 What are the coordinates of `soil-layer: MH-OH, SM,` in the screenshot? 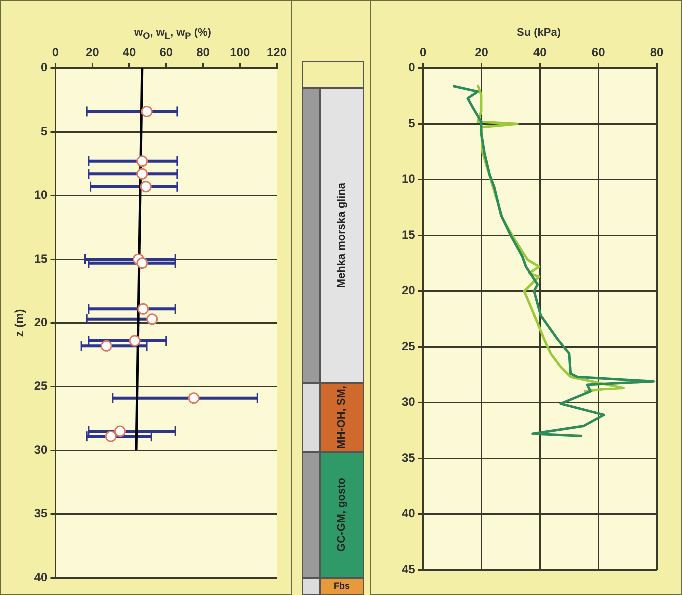 It's located at (342, 417).